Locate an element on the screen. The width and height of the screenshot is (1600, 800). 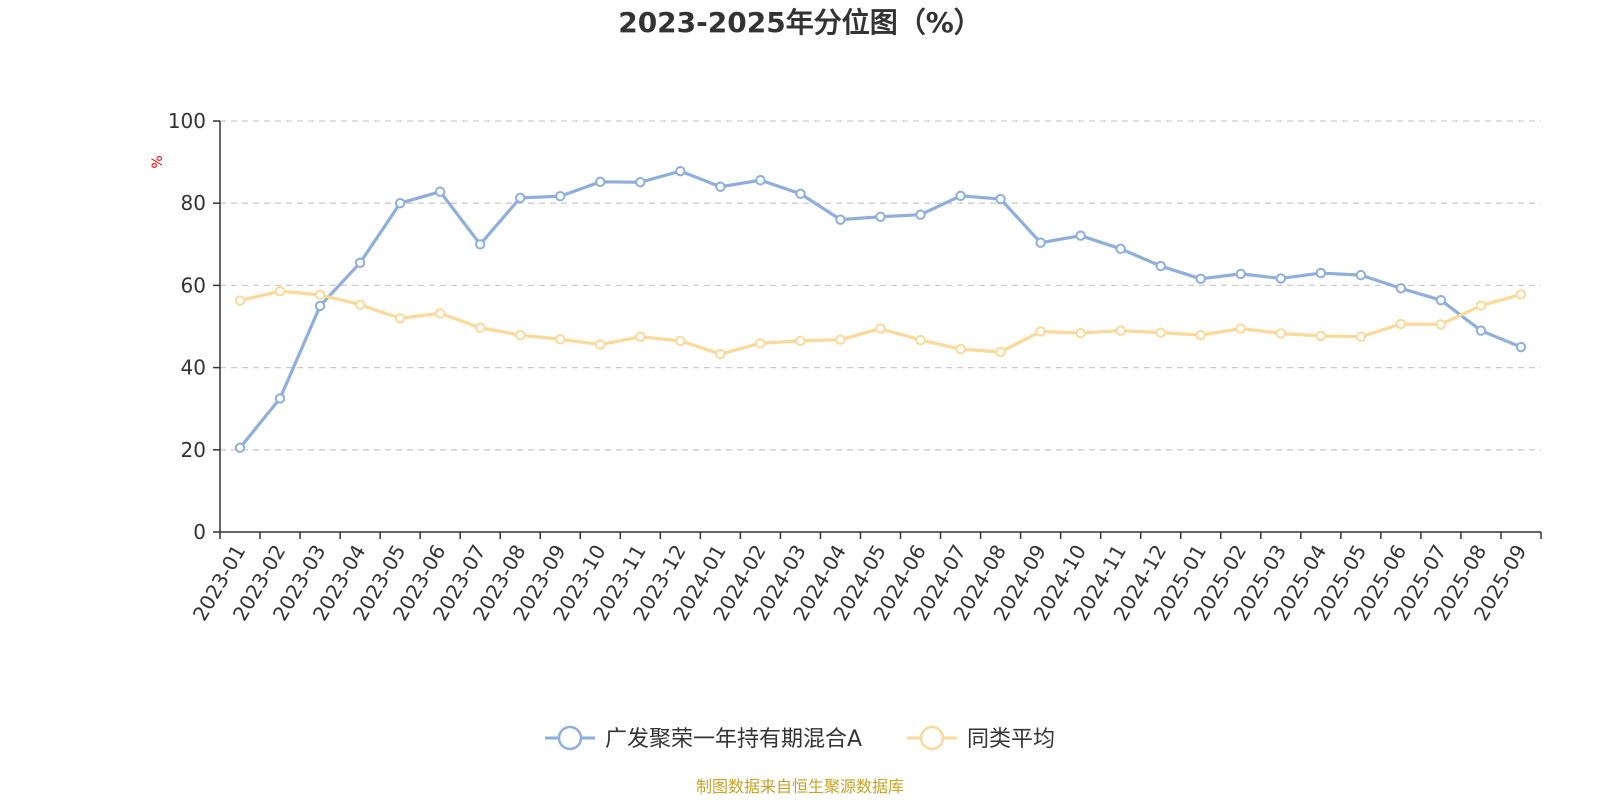
chart-title: 2023-2025年分位图（%） is located at coordinates (800, 22).